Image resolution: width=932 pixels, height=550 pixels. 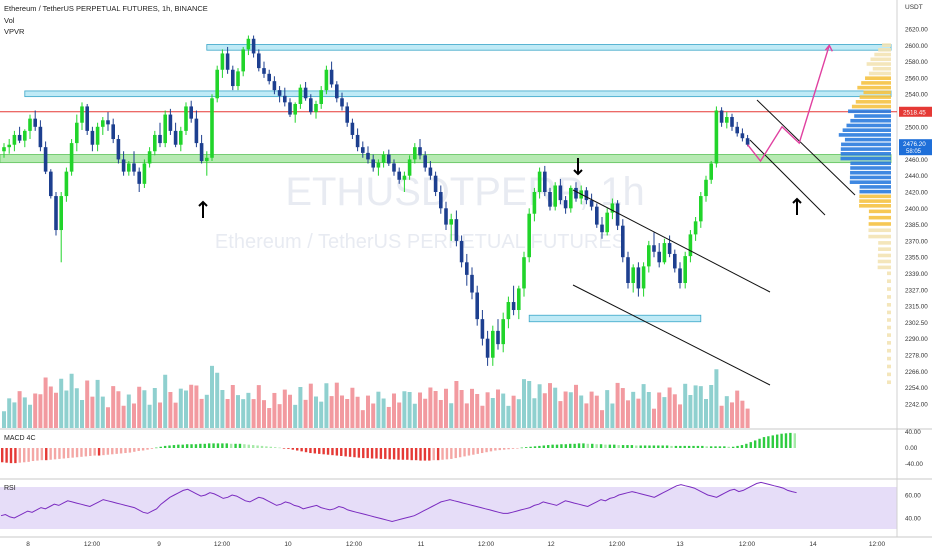 What do you see at coordinates (578, 172) in the screenshot?
I see `arrow-head` at bounding box center [578, 172].